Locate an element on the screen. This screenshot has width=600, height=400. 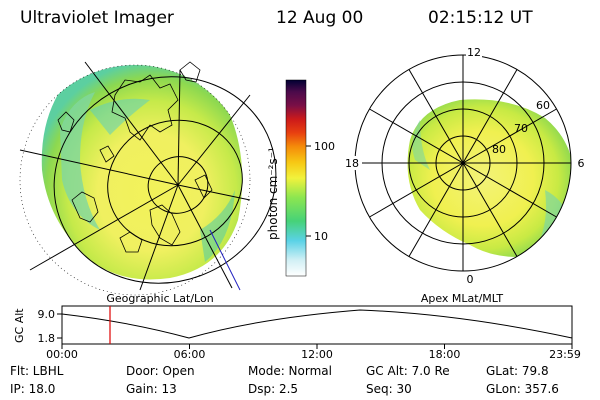
magnetic-aurora-image is located at coordinates (489, 178).